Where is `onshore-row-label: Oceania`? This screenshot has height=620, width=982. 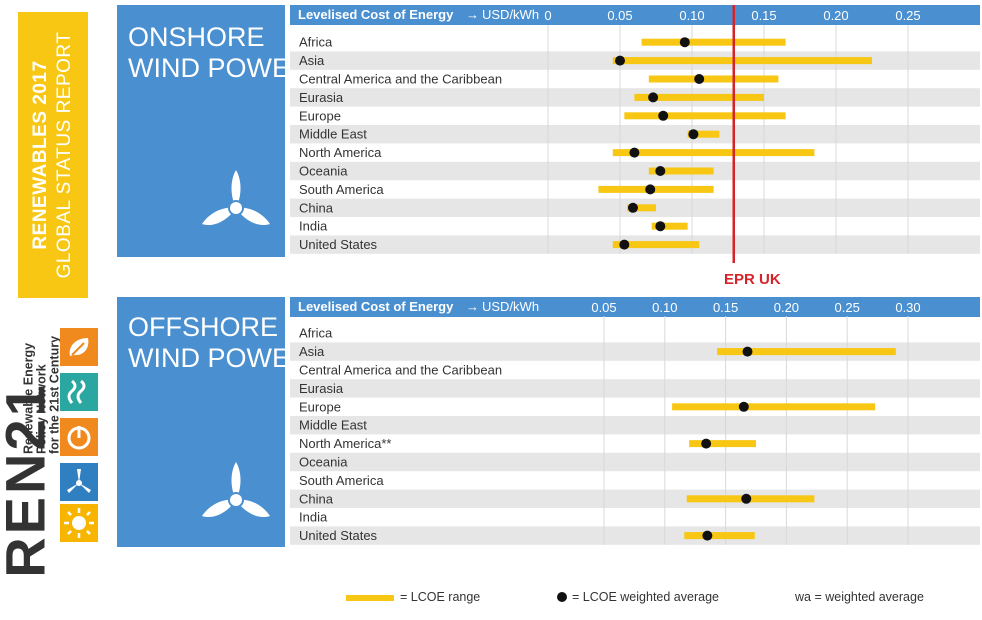 onshore-row-label: Oceania is located at coordinates (323, 171).